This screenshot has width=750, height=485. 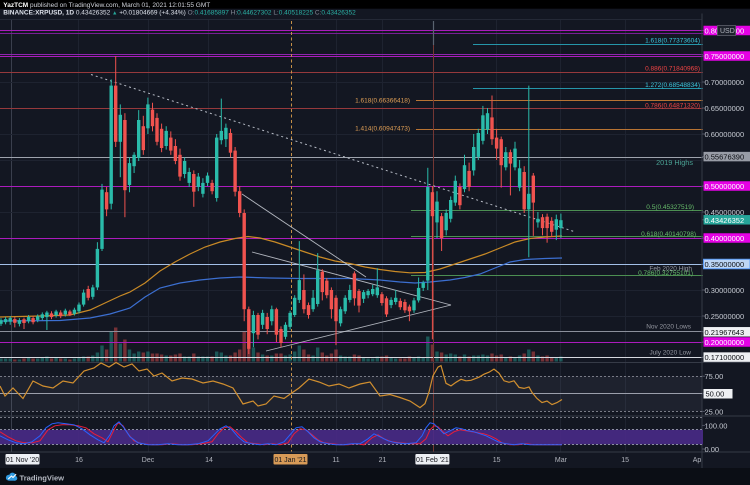 What do you see at coordinates (725, 357) in the screenshot?
I see `svg-text: 0.17100000` at bounding box center [725, 357].